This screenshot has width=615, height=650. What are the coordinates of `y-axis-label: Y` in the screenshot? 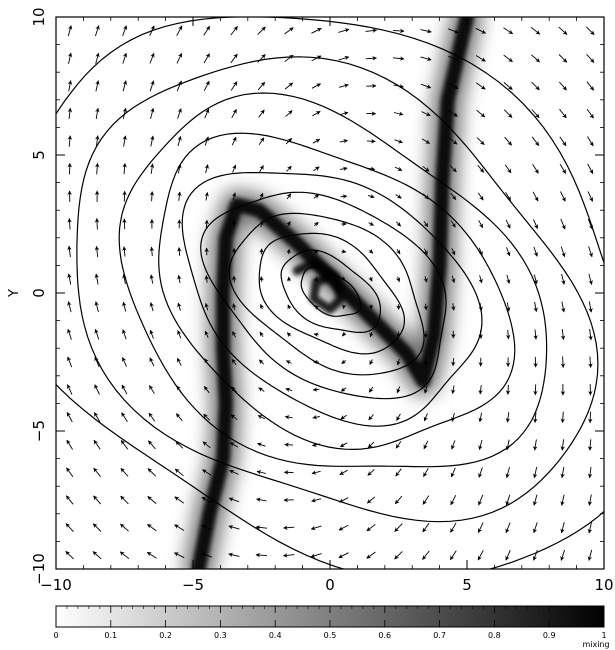 It's located at (14, 293).